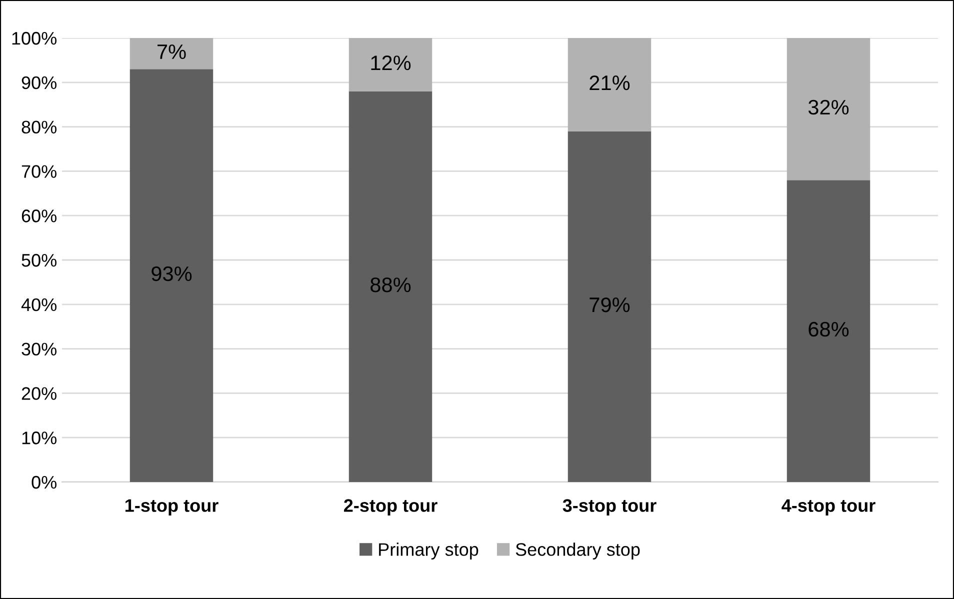  I want to click on legend-label: Primary stop, so click(428, 551).